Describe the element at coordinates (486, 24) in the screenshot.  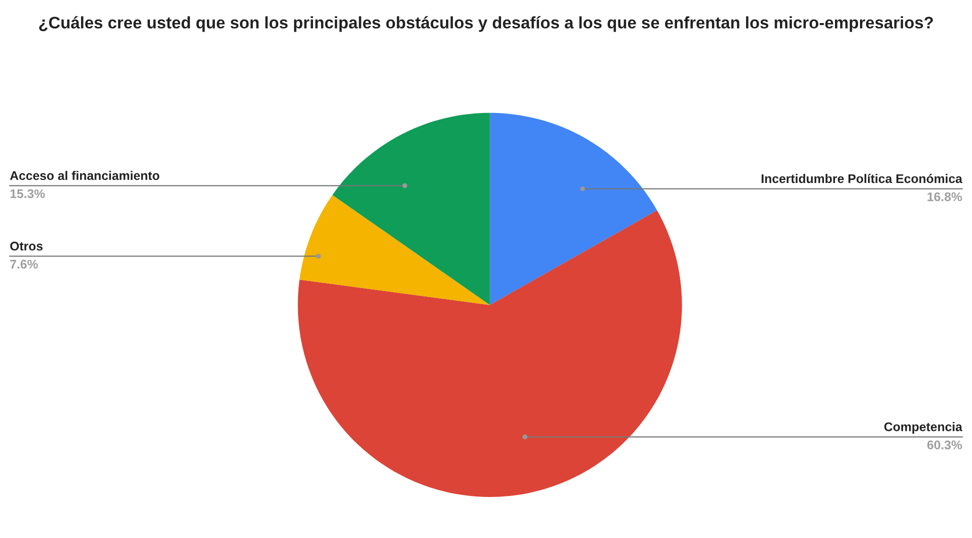
I see `chart-title: ¿Cuáles cree usted que son los principales obstáculos y desafíos a los que se enfrentan los micro-empresarios?` at that location.